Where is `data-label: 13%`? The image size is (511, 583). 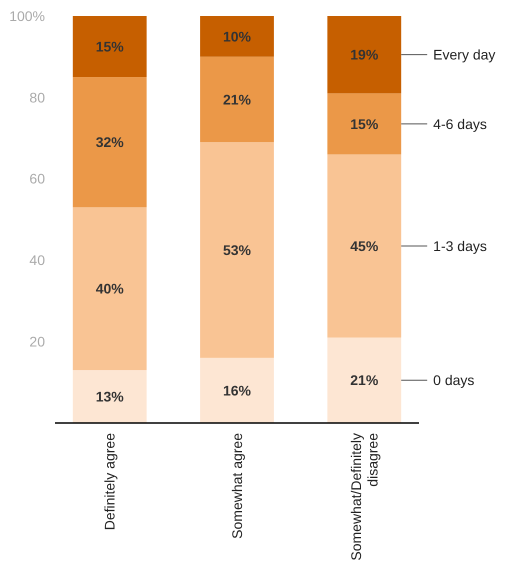 data-label: 13% is located at coordinates (110, 396).